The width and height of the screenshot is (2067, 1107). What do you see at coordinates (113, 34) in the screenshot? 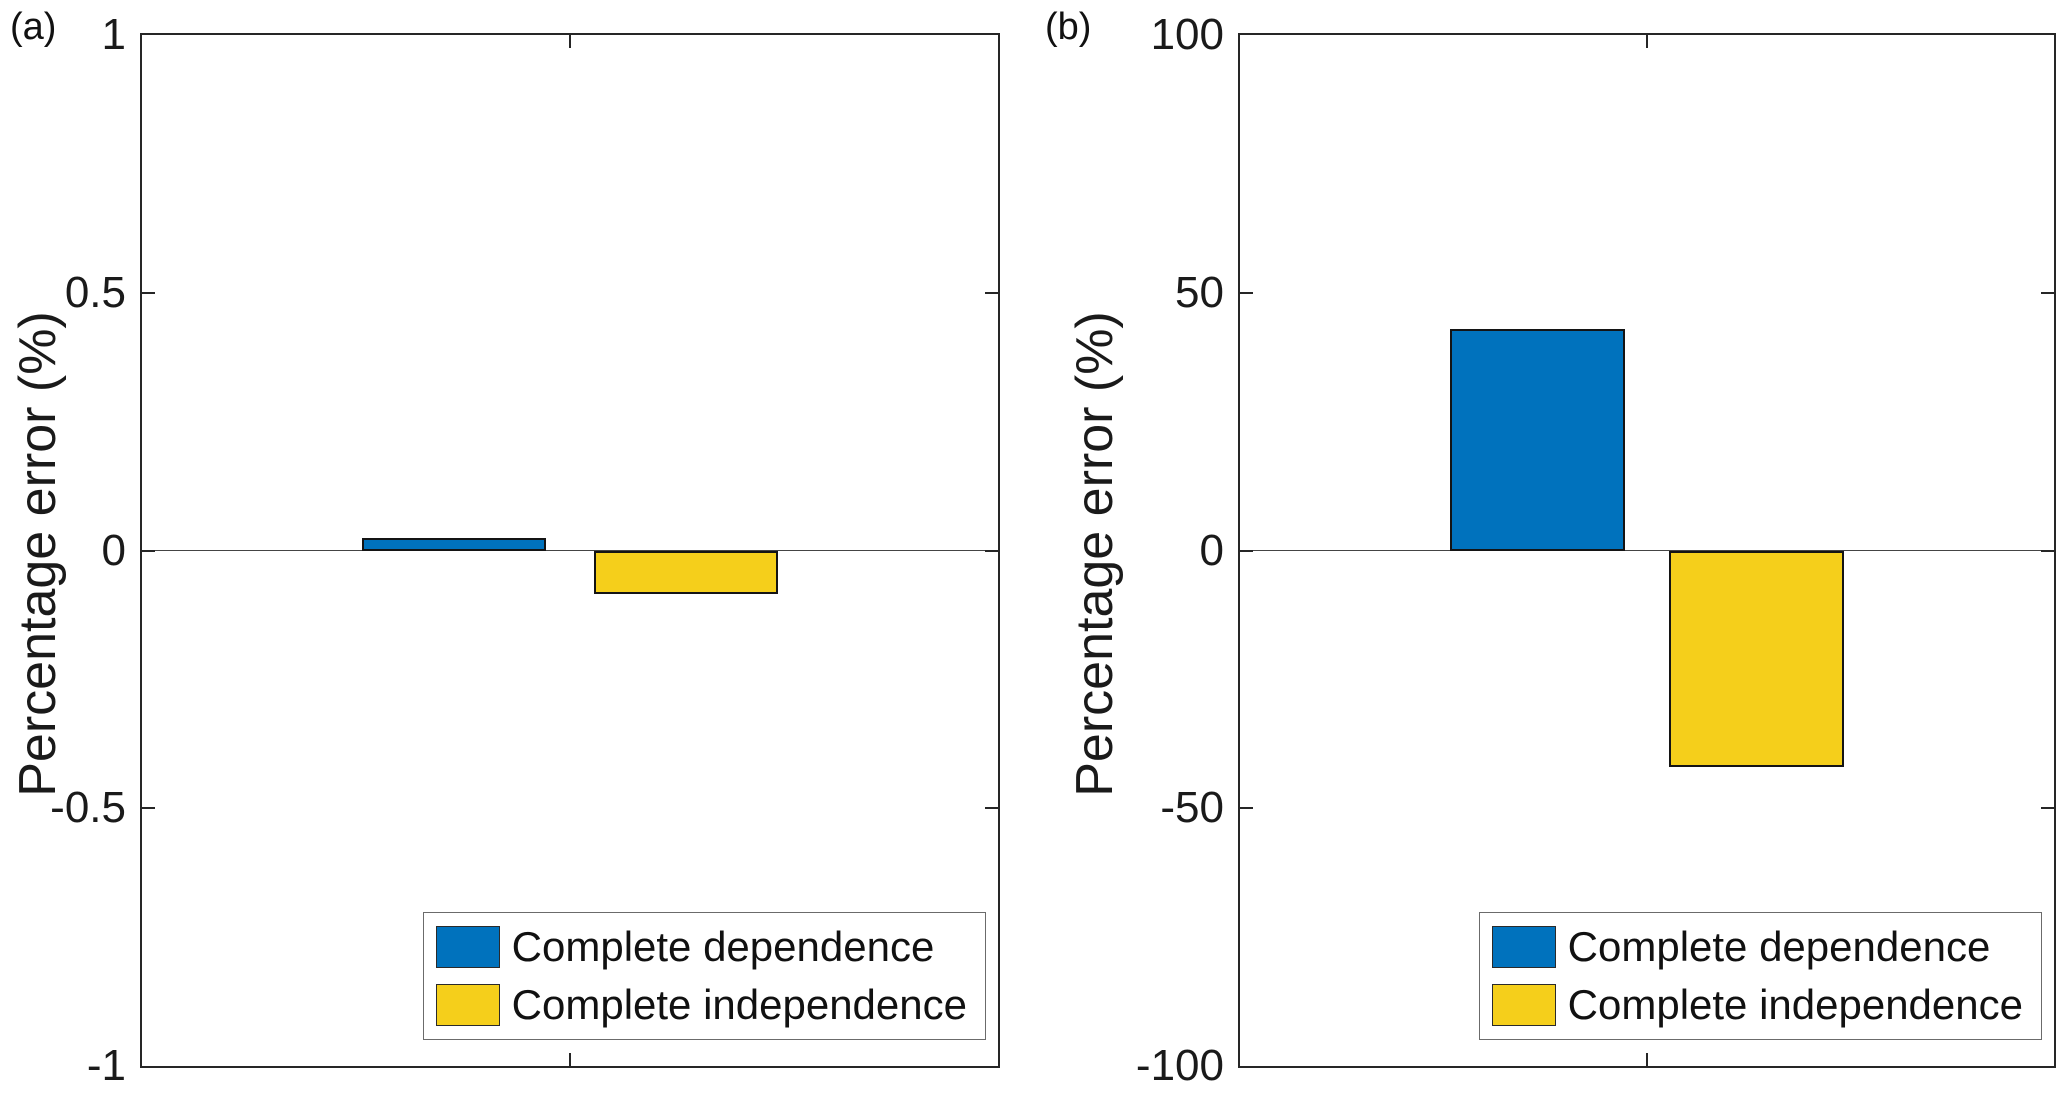
I see `y-tick-label: 1` at bounding box center [113, 34].